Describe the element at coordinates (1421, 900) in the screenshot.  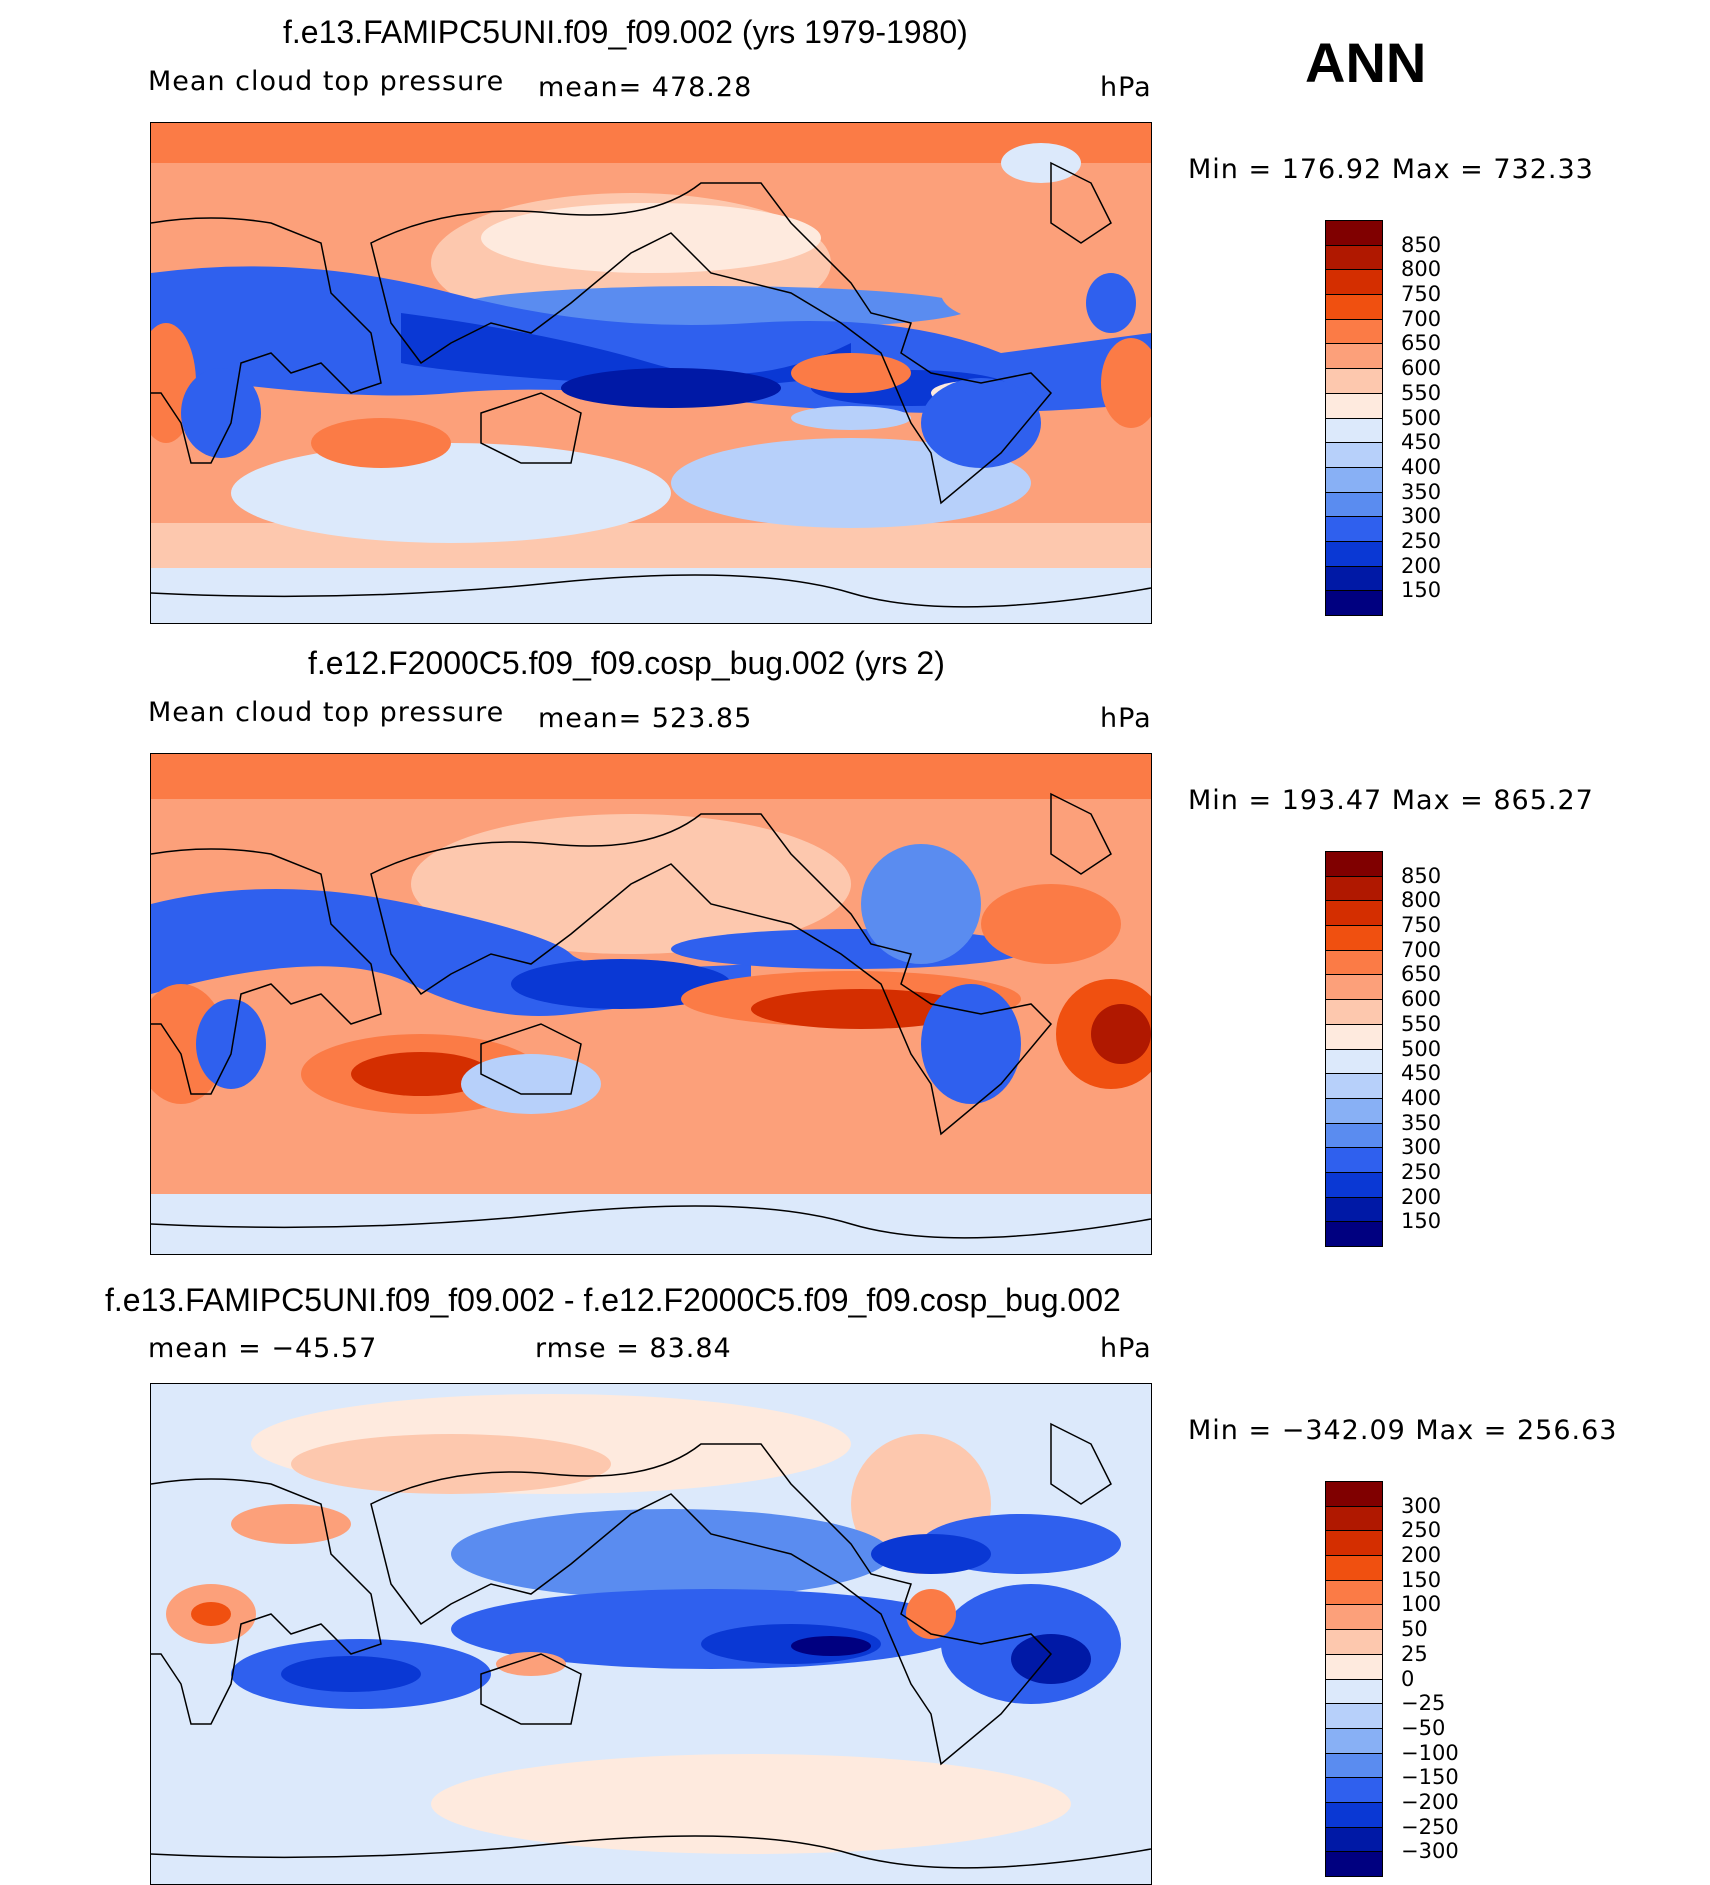
I see `colorbar-label: 800` at that location.